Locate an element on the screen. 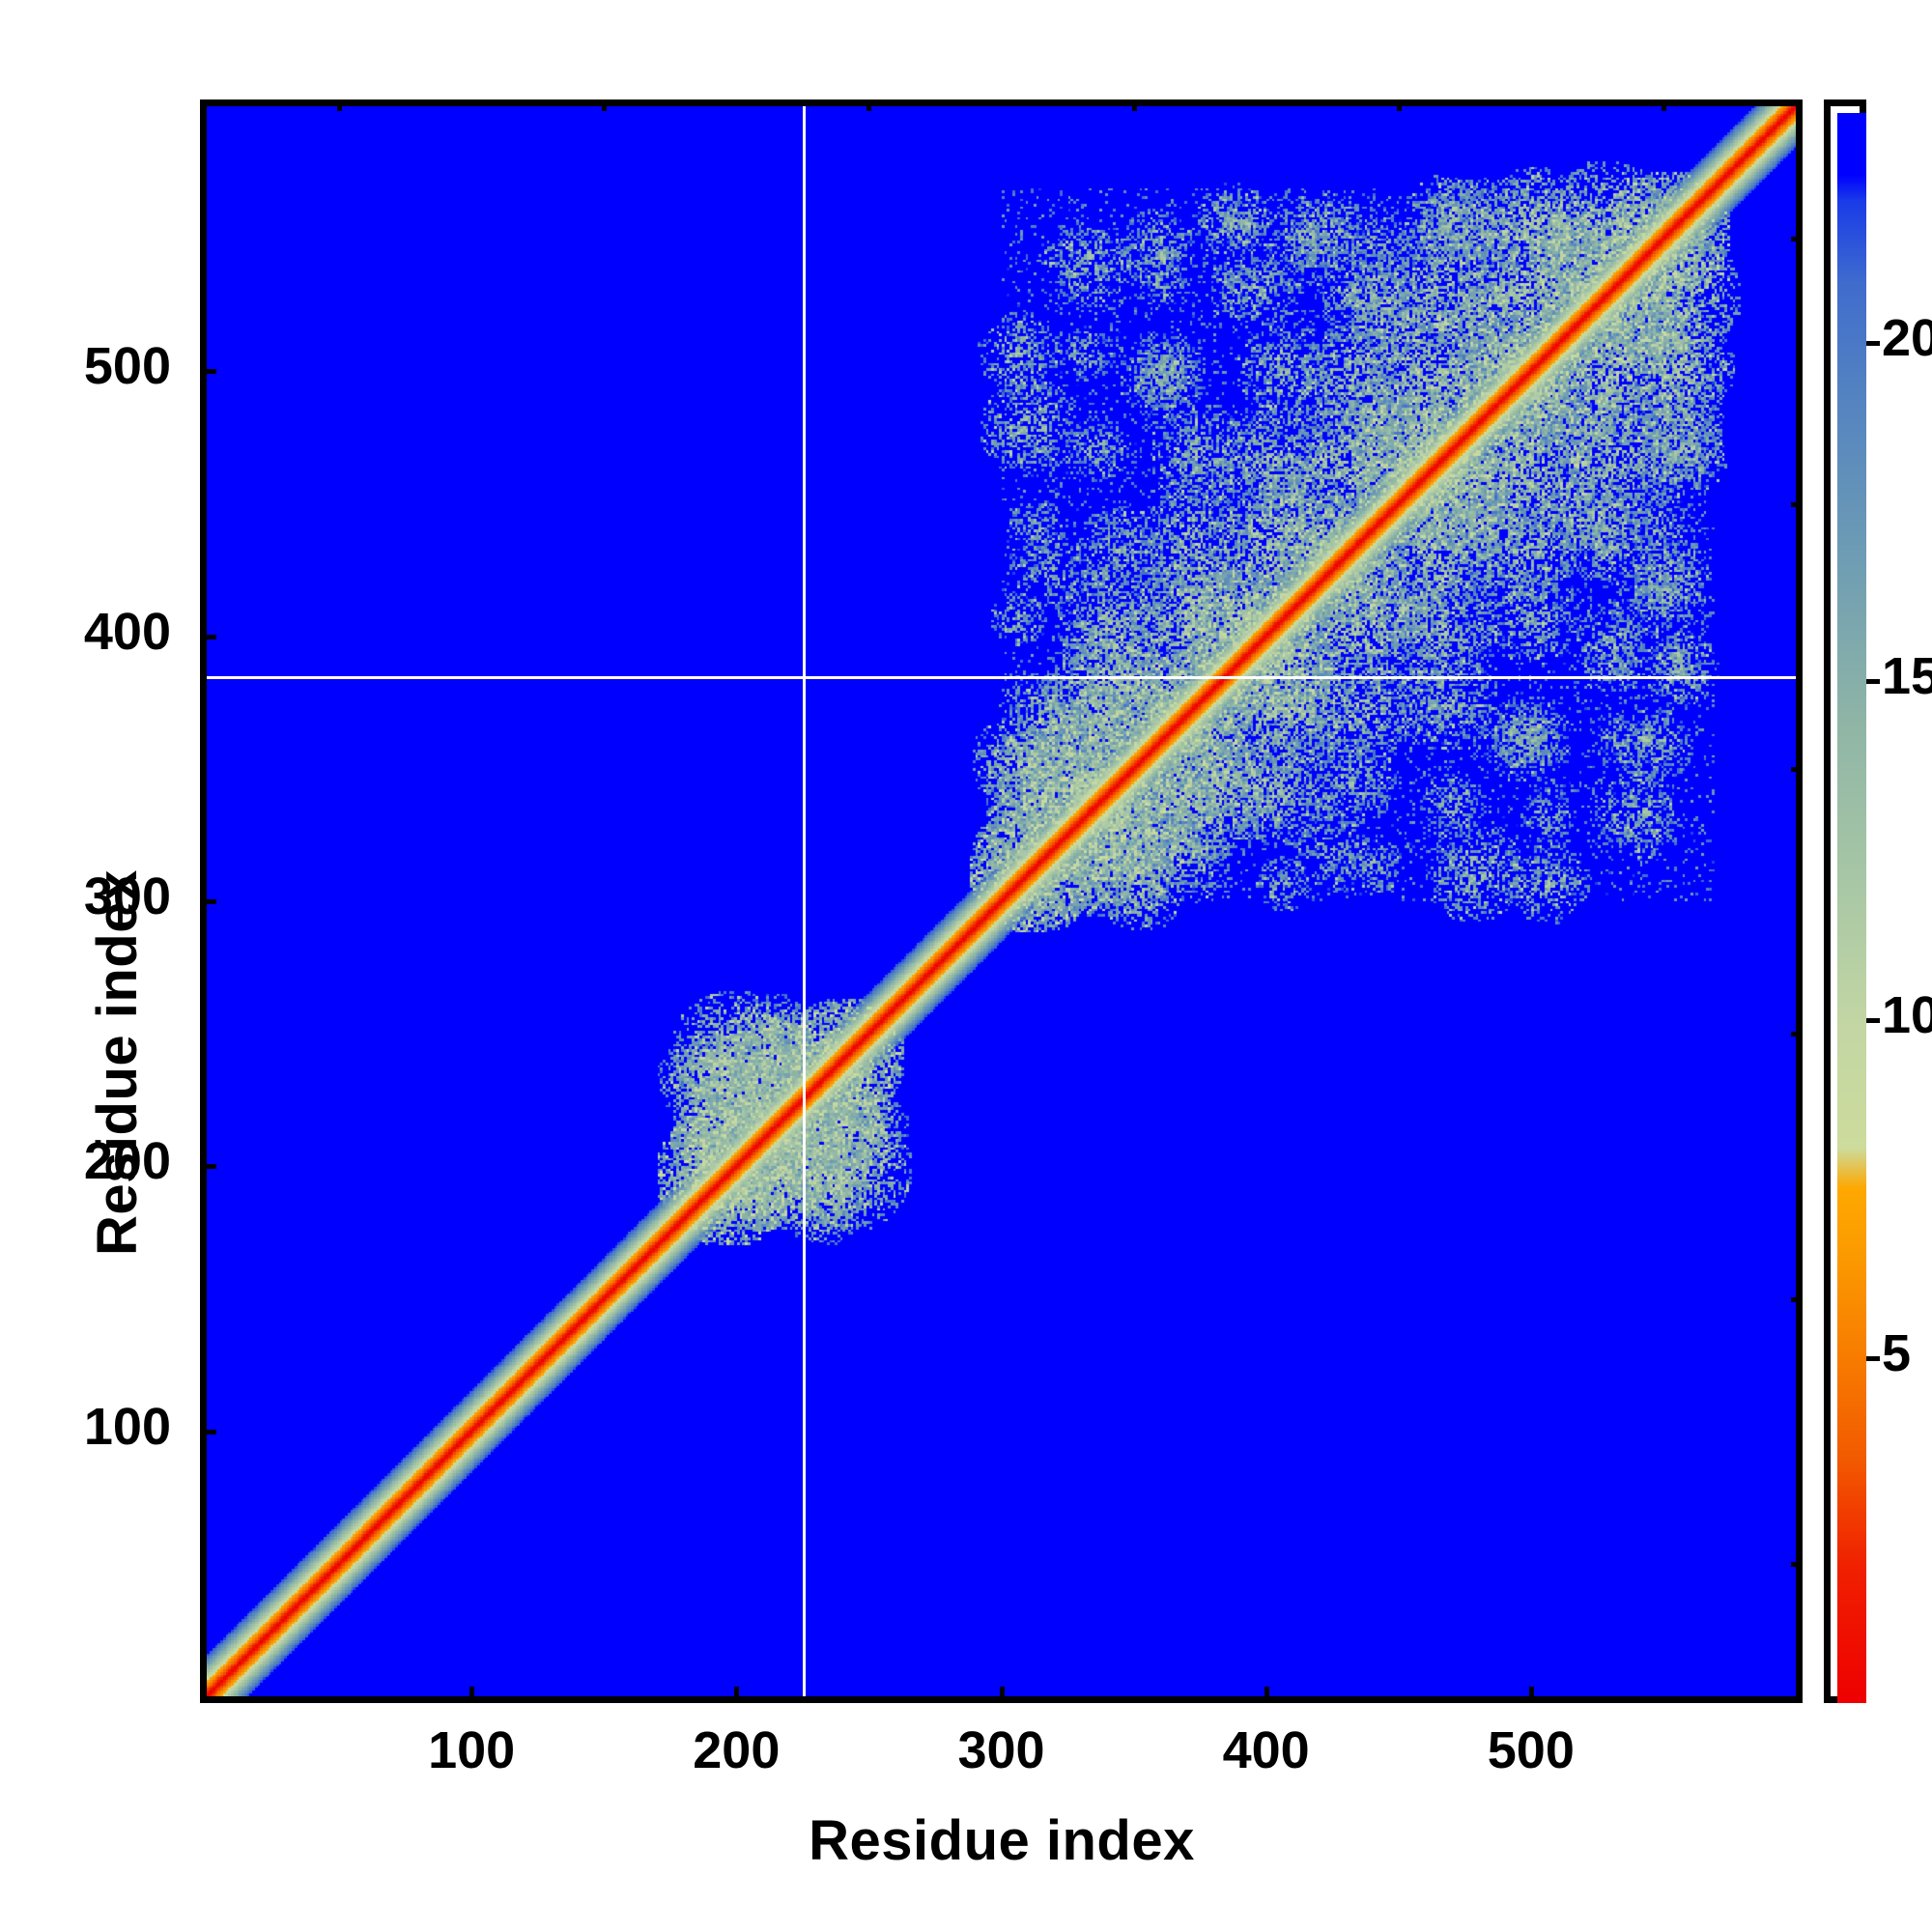 This screenshot has height=1932, width=1932. y-tick-label-500: 500 is located at coordinates (127, 366).